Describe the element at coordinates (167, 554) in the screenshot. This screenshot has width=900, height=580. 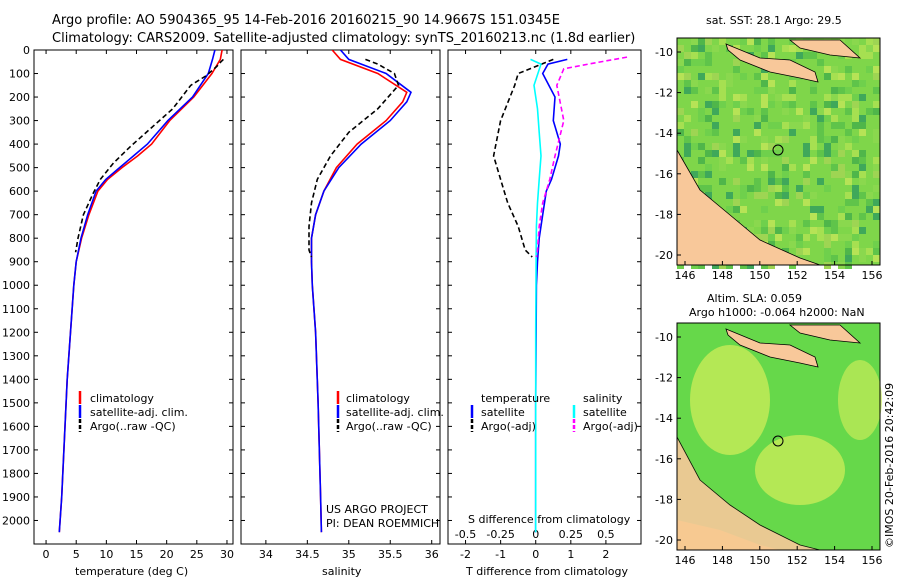
I see `x-tick-label: 20` at that location.